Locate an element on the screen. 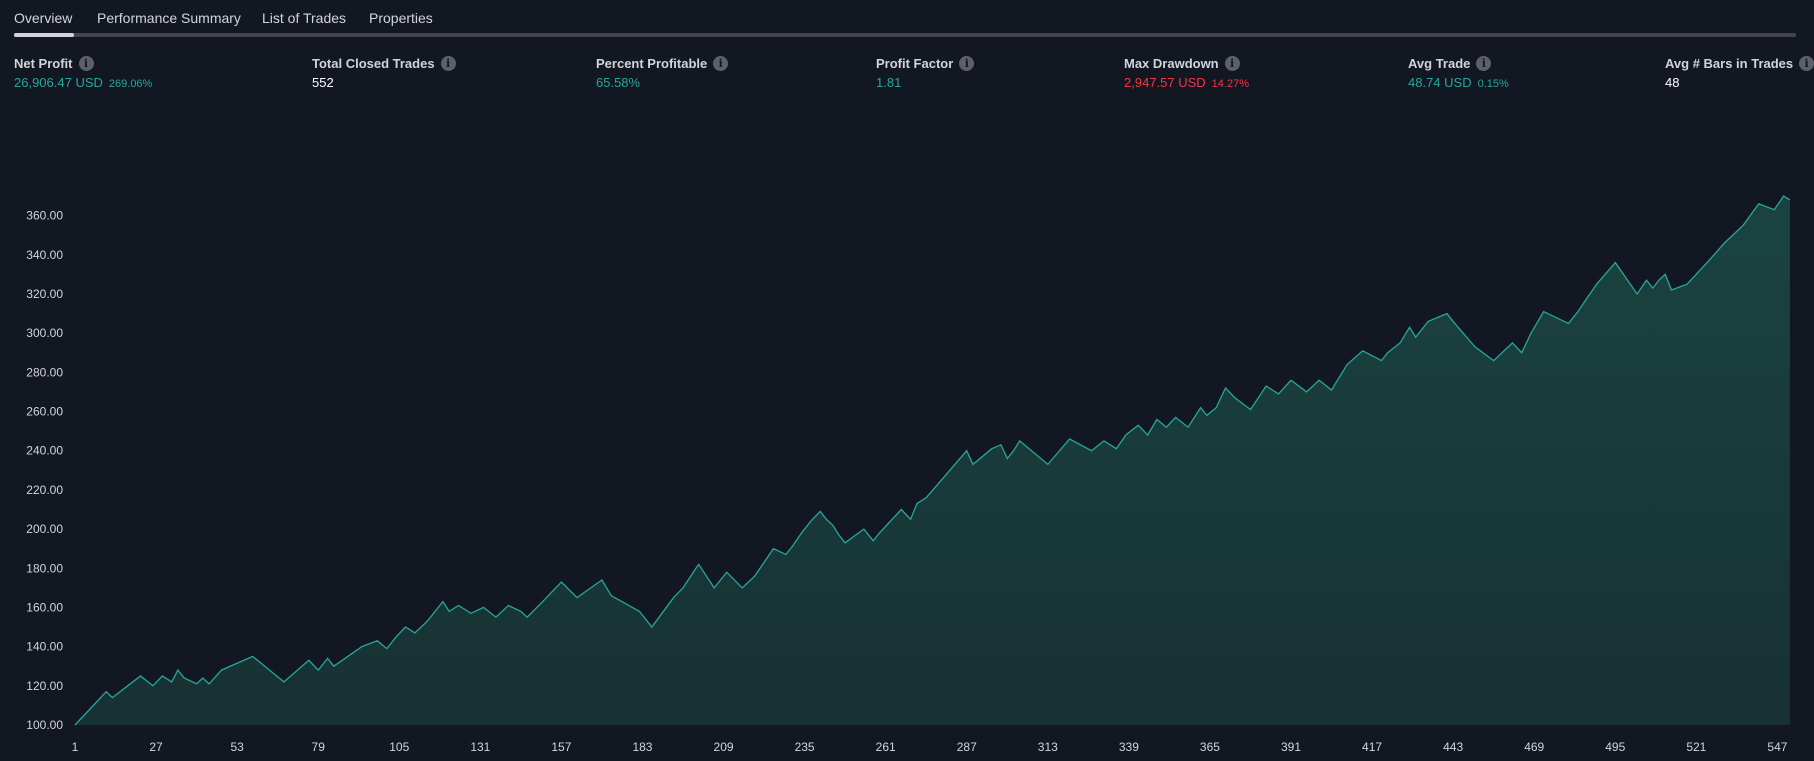  tab-track is located at coordinates (905, 35).